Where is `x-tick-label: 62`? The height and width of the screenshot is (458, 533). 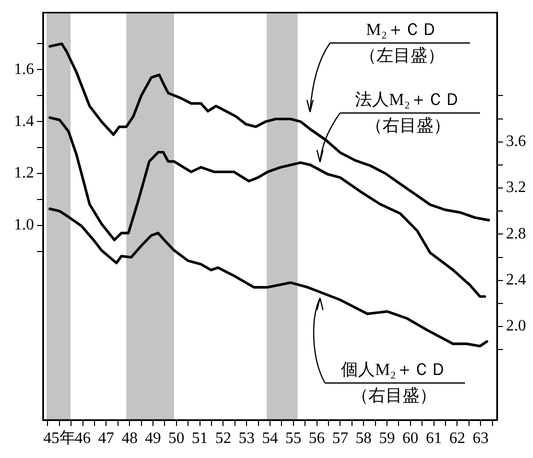 x-tick-label: 62 is located at coordinates (457, 438).